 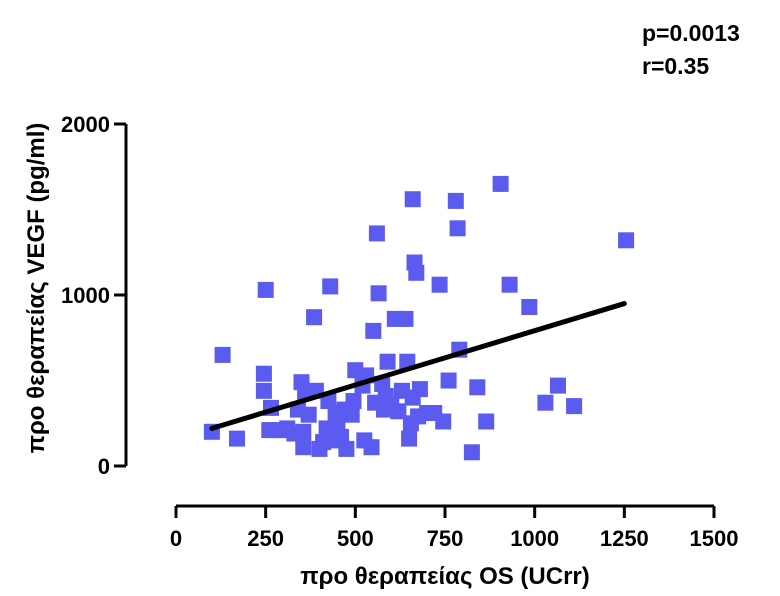 What do you see at coordinates (676, 66) in the screenshot?
I see `r-value-annotation: r=0.35` at bounding box center [676, 66].